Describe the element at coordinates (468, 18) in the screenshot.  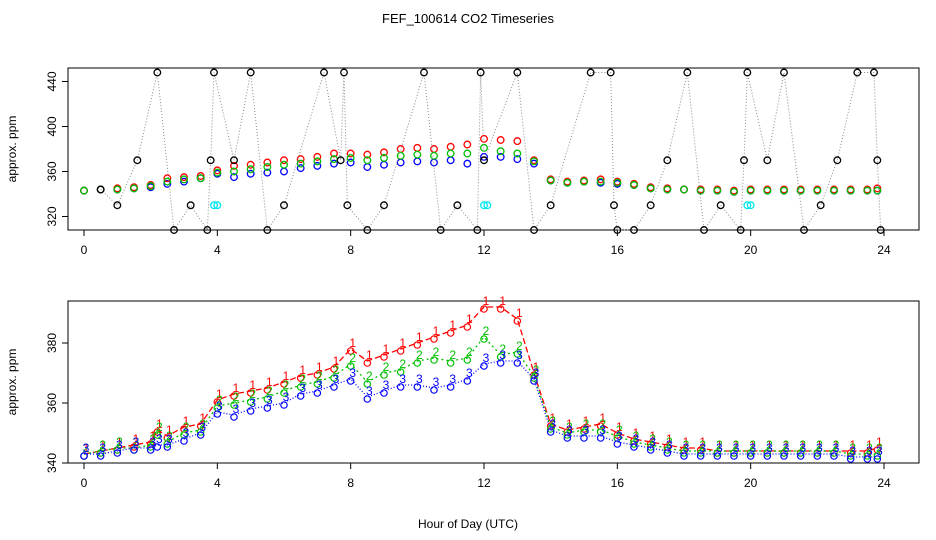
I see `chart-title: FEF_100614 CO2 Timeseries` at that location.